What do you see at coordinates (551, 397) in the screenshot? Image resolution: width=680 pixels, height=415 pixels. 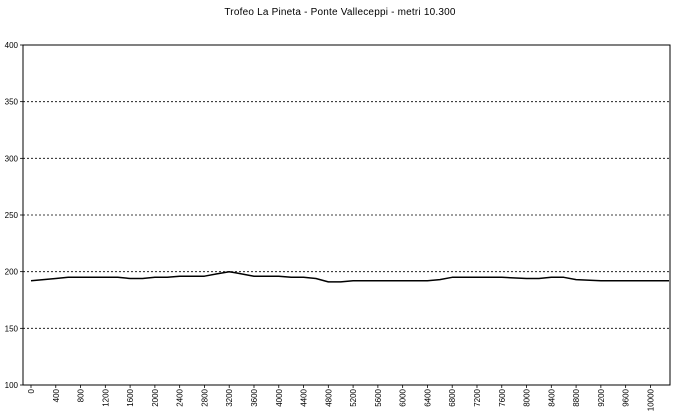 I see `x-tick-label: 8400` at bounding box center [551, 397].